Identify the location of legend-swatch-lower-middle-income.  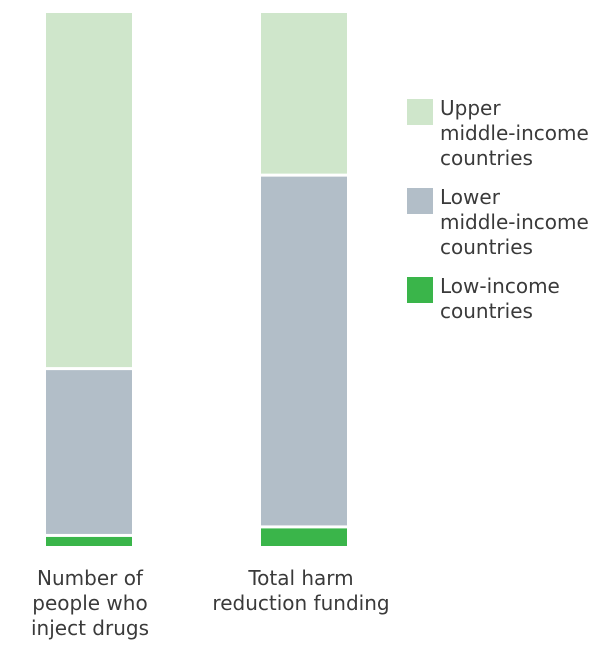
(420, 201).